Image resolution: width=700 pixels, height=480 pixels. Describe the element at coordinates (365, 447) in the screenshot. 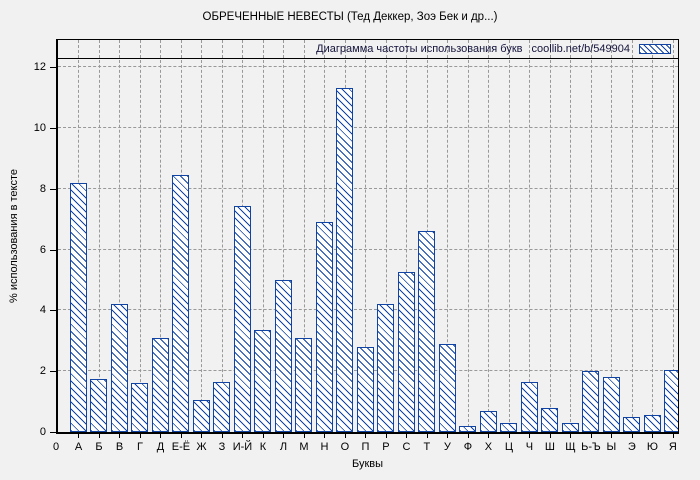

I see `x-tick-label-П: П` at that location.